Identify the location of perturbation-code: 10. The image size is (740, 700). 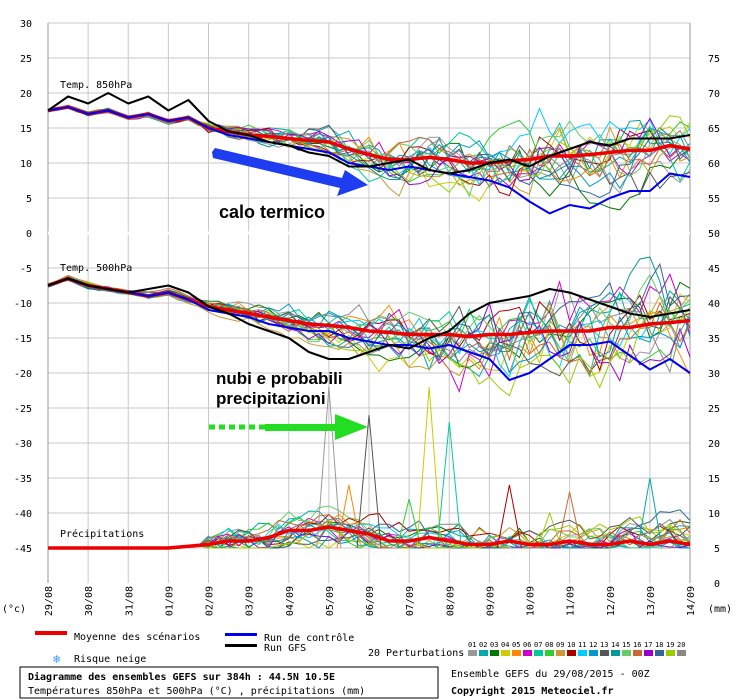
(571, 645).